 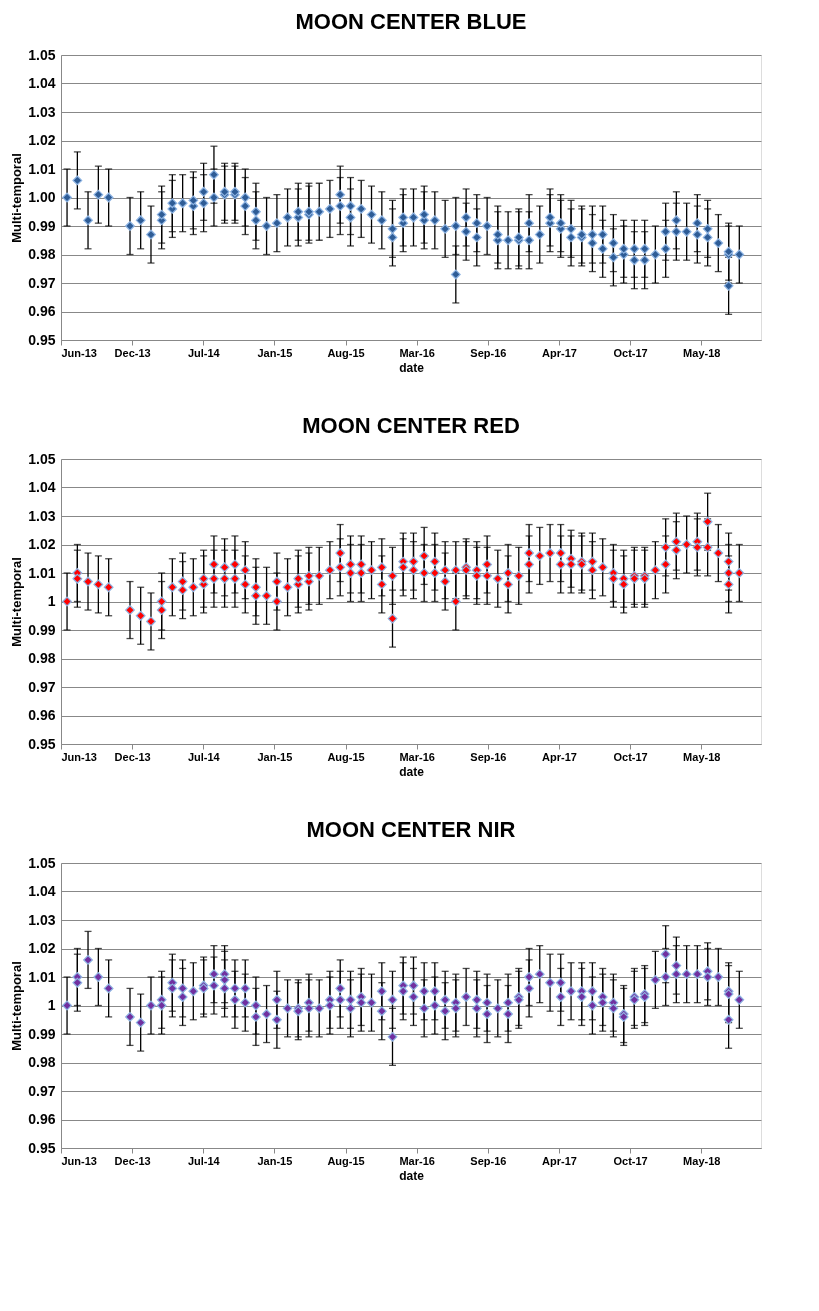 What do you see at coordinates (42, 197) in the screenshot?
I see `y-tick-label: 1.00` at bounding box center [42, 197].